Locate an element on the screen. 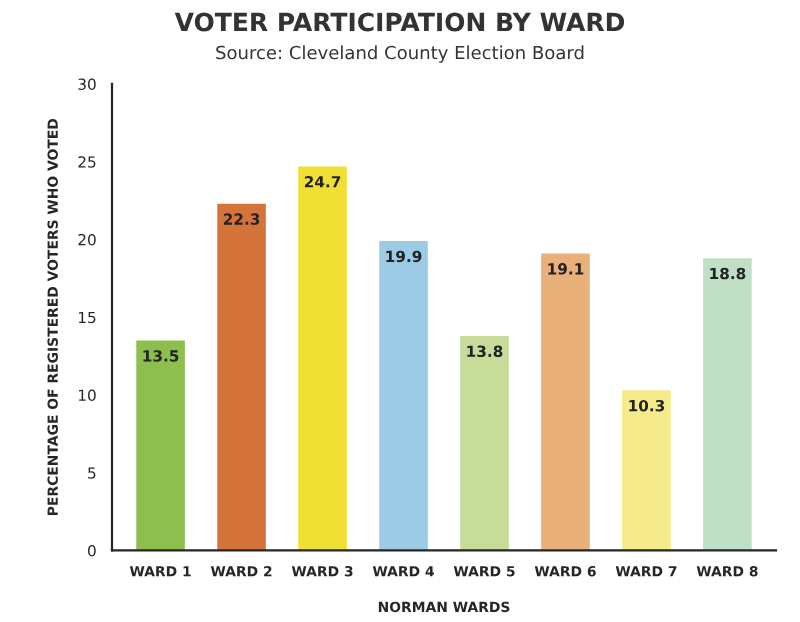 This screenshot has width=800, height=622. chart-subtitle: Source: Cleveland County Election Board is located at coordinates (400, 54).